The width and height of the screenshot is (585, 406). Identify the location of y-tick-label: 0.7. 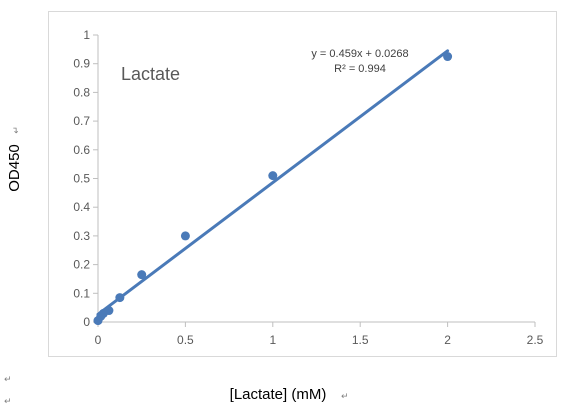
(81, 121).